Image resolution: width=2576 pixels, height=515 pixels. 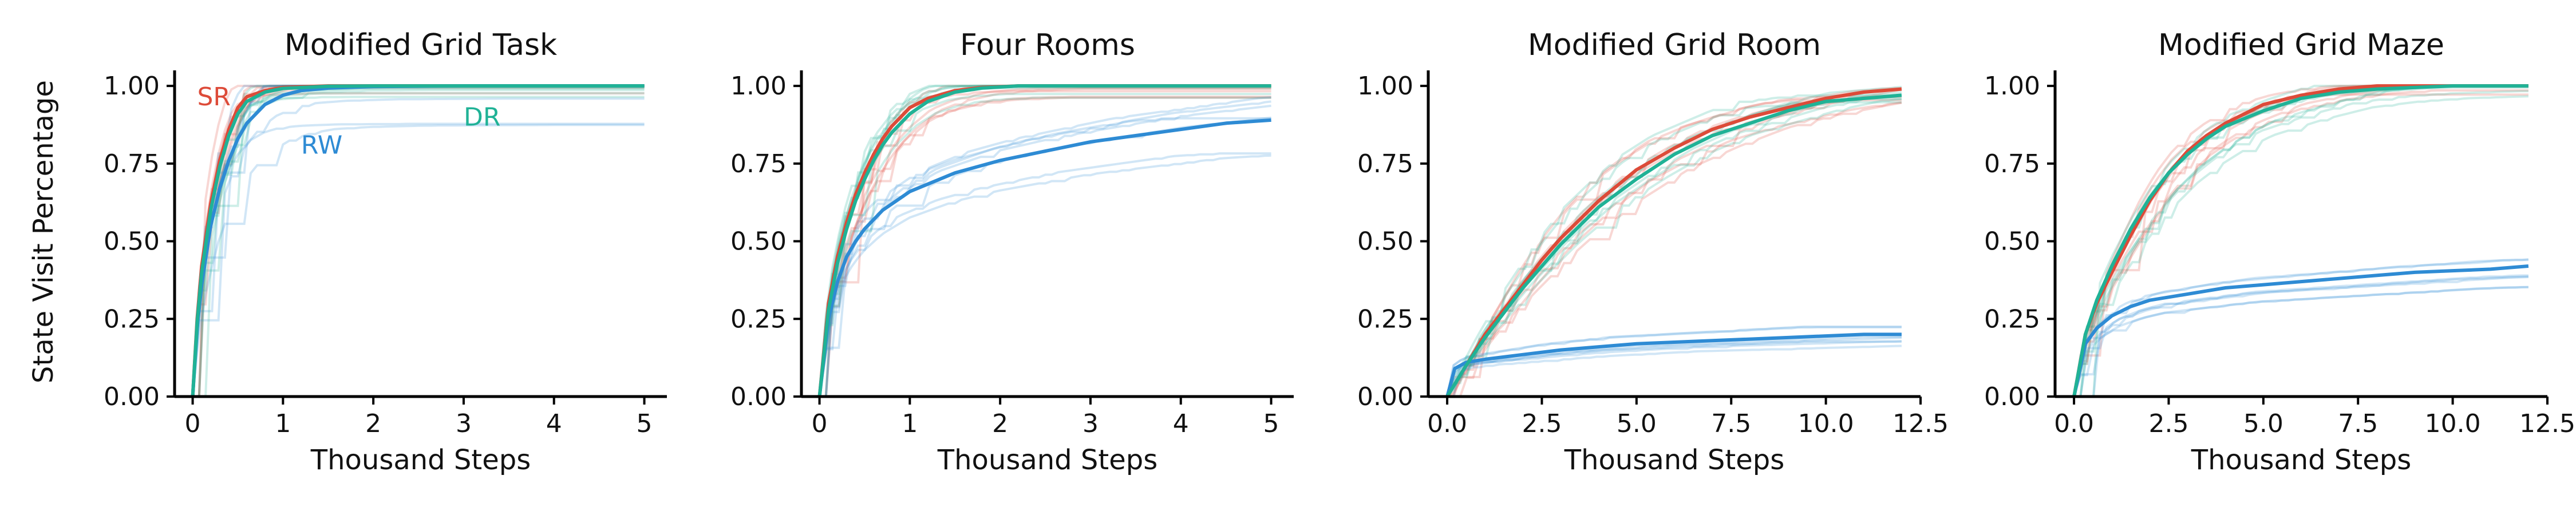 What do you see at coordinates (1047, 45) in the screenshot?
I see `chart-title: Four Rooms` at bounding box center [1047, 45].